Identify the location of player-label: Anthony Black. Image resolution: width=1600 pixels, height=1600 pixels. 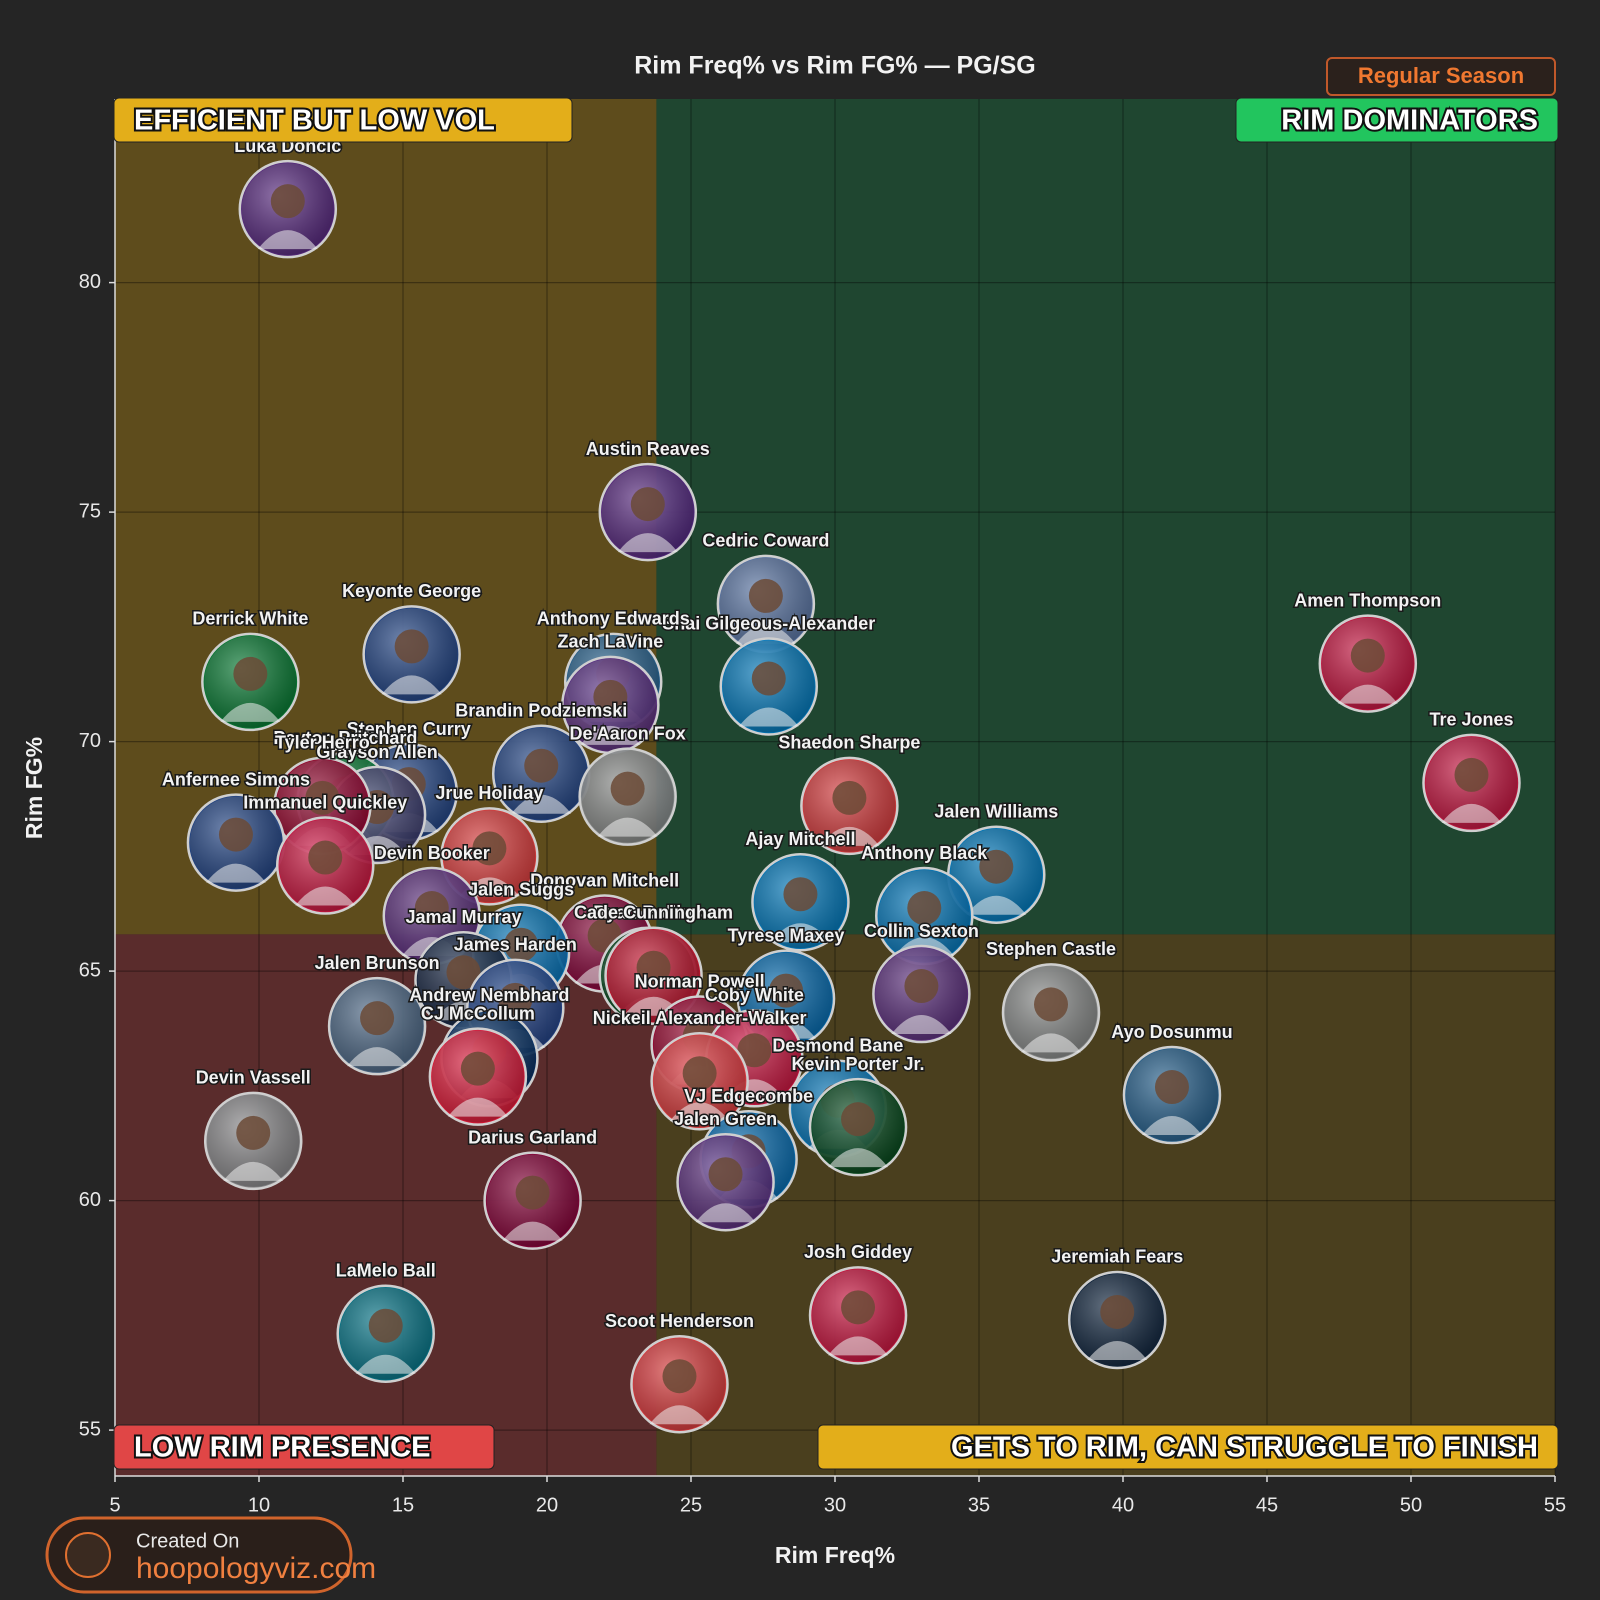
(924, 853).